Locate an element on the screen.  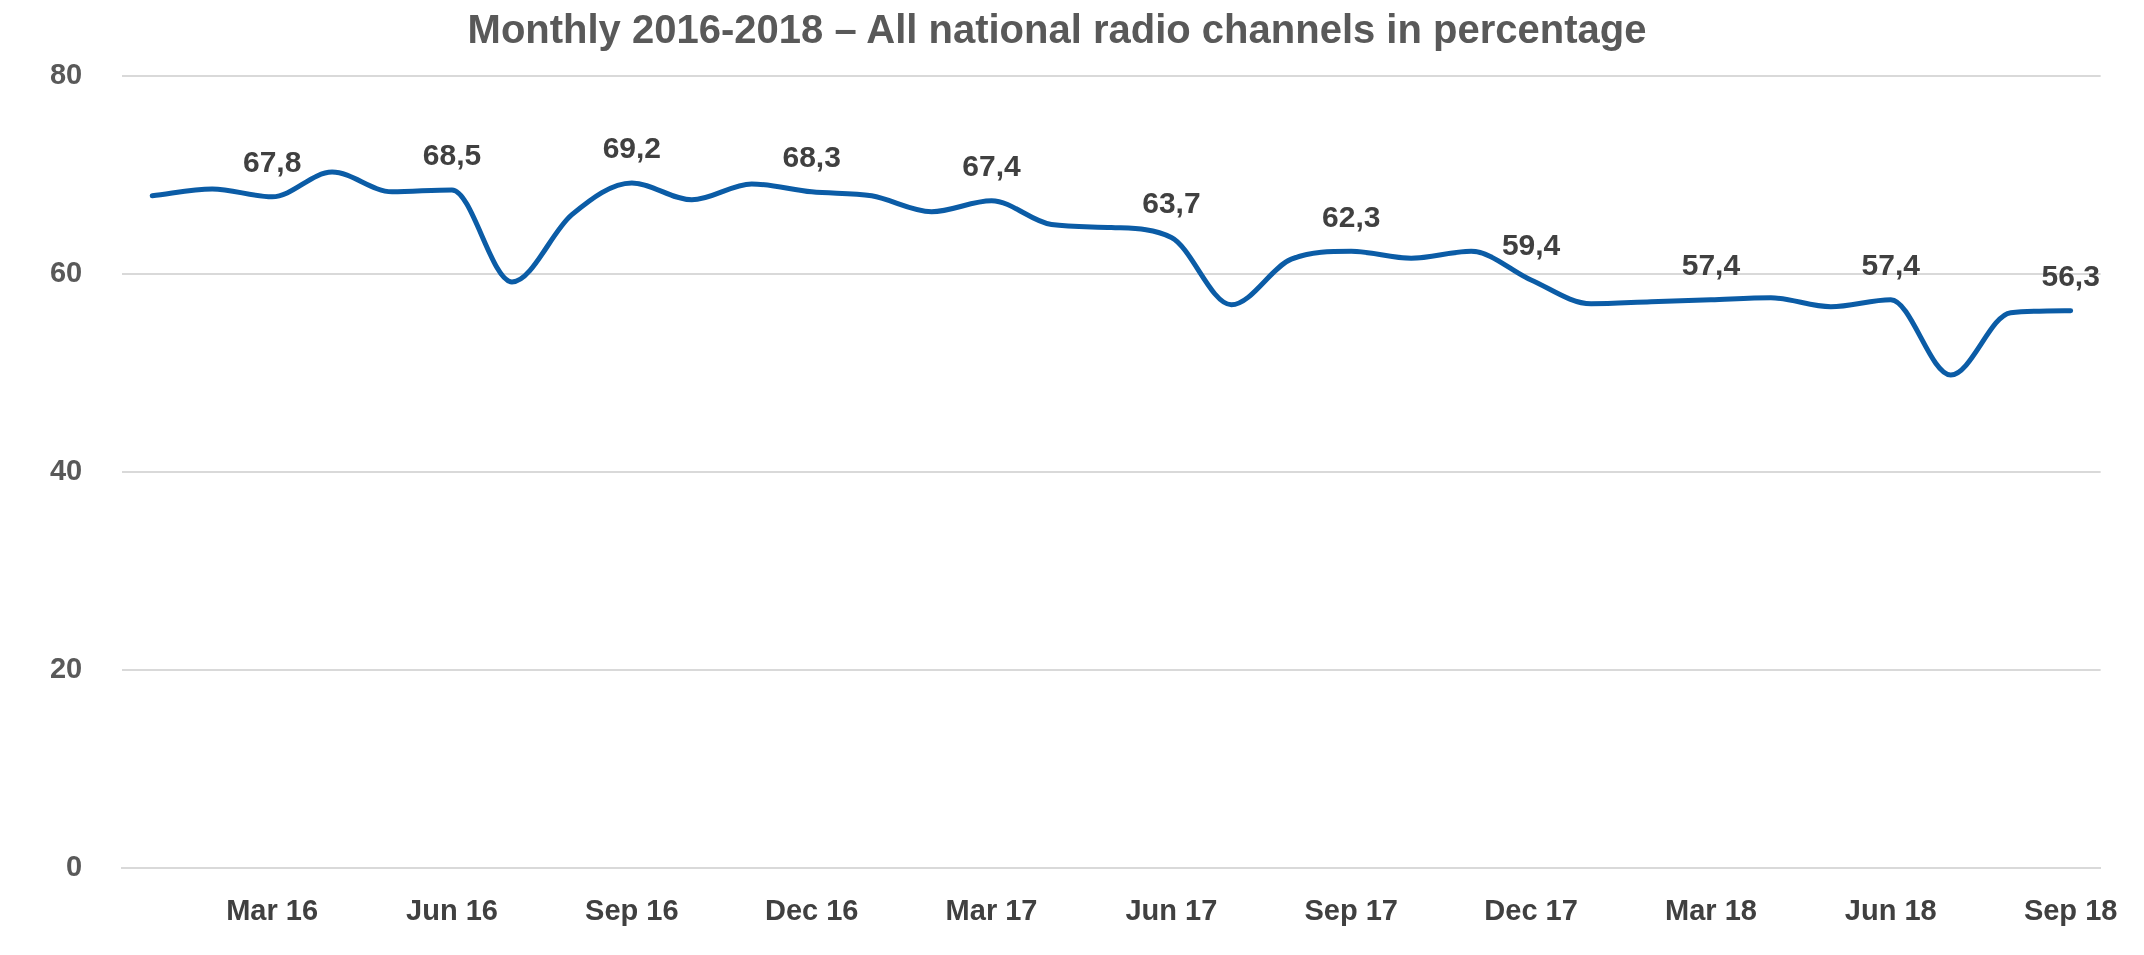
x-tick-label: Dec 16 is located at coordinates (811, 909).